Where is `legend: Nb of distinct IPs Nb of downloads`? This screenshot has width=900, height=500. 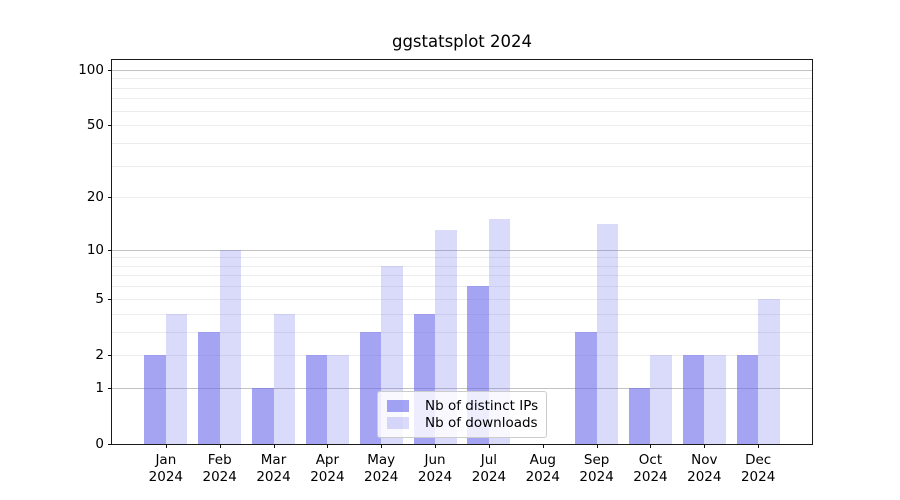
legend: Nb of distinct IPs Nb of downloads is located at coordinates (462, 414).